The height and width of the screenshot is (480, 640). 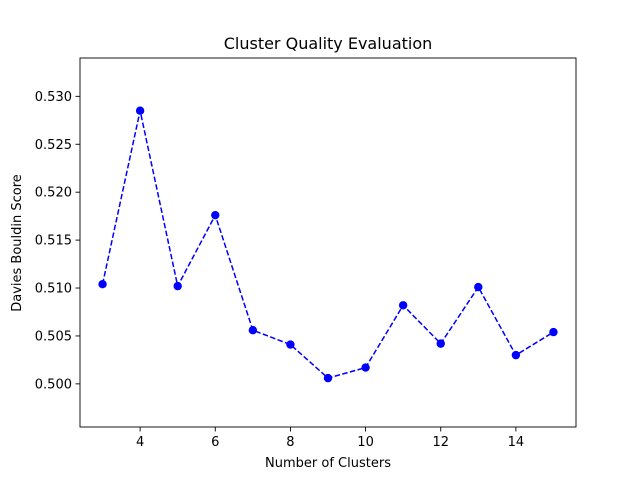 What do you see at coordinates (215, 442) in the screenshot?
I see `x-tick-label: 6` at bounding box center [215, 442].